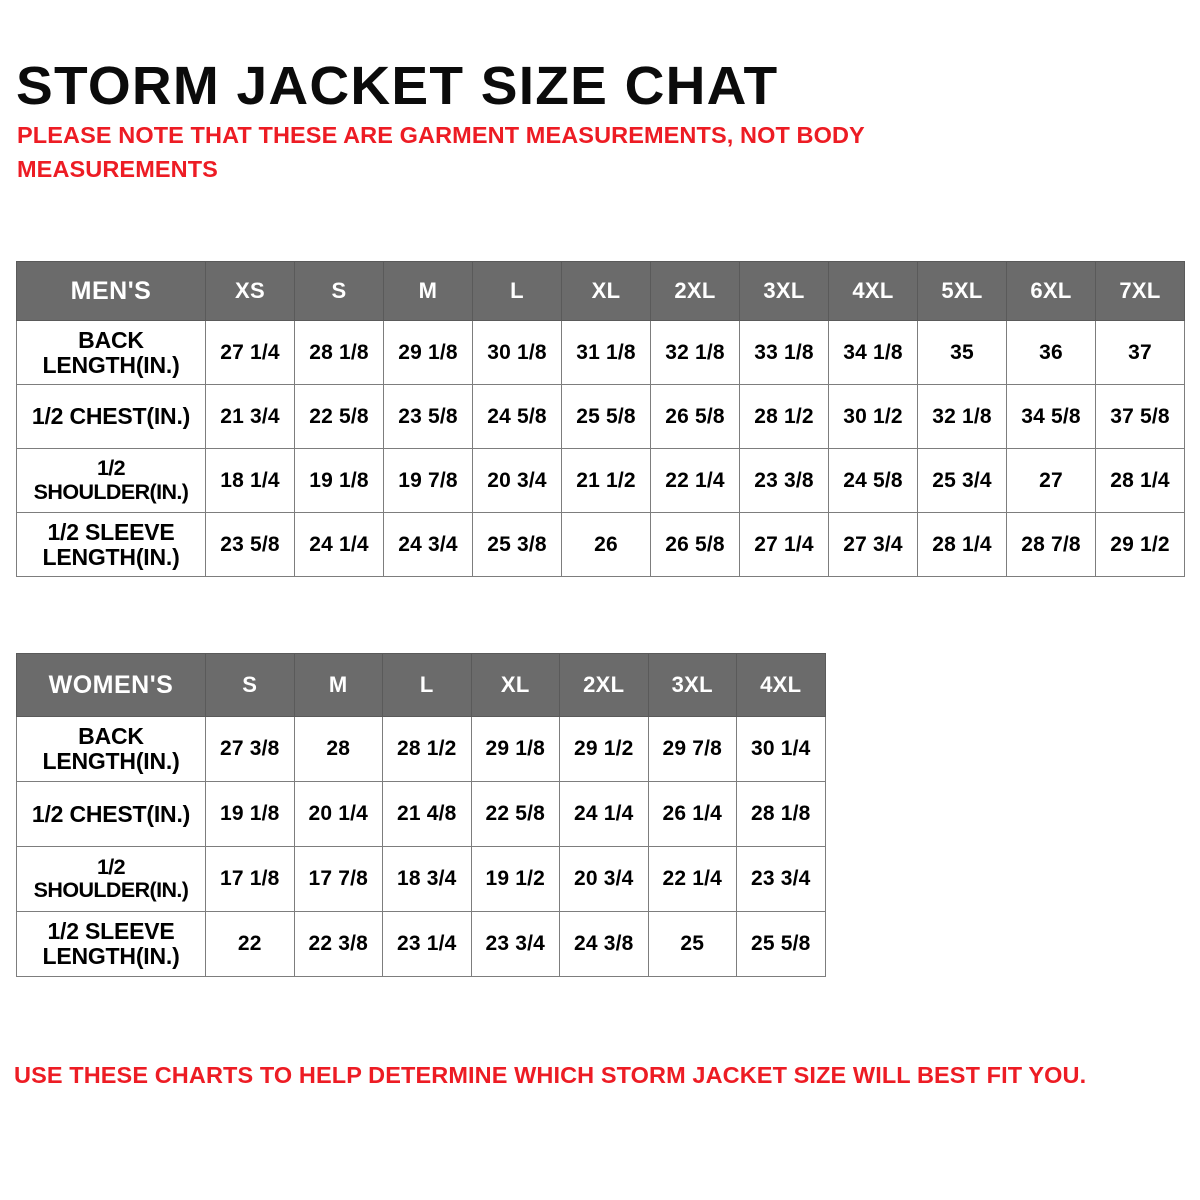  I want to click on mens-cell-0-4: 31 1/8, so click(606, 352).